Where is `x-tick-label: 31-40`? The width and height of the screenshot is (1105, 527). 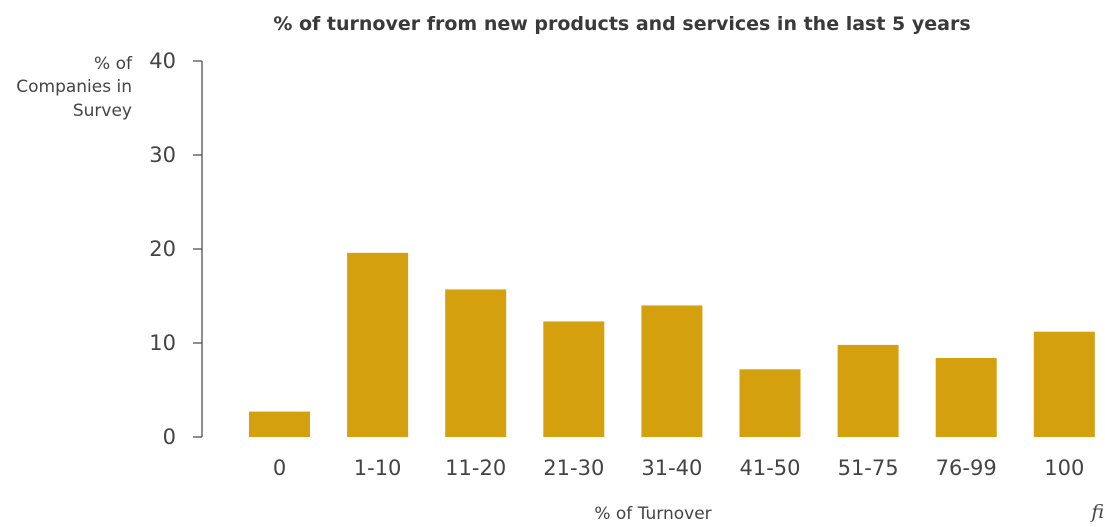
x-tick-label: 31-40 is located at coordinates (671, 468).